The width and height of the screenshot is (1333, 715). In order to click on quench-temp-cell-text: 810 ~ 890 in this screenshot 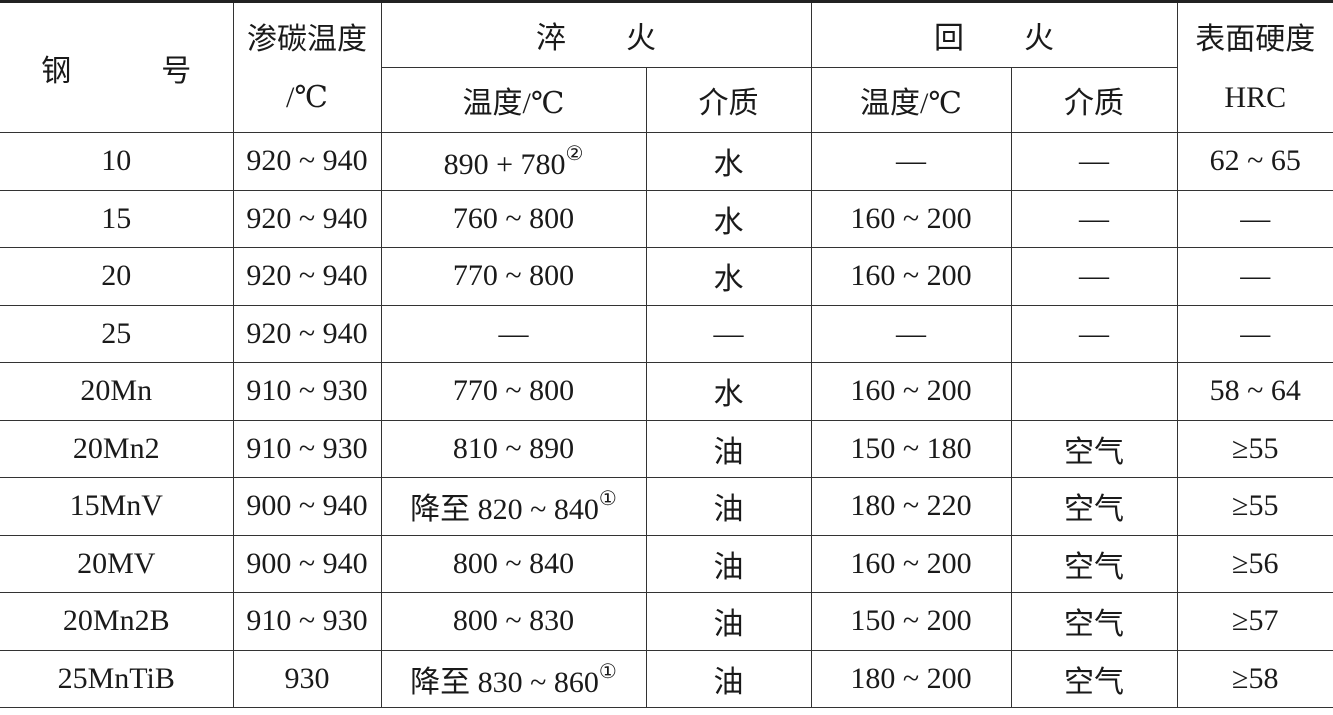, I will do `click(513, 448)`.